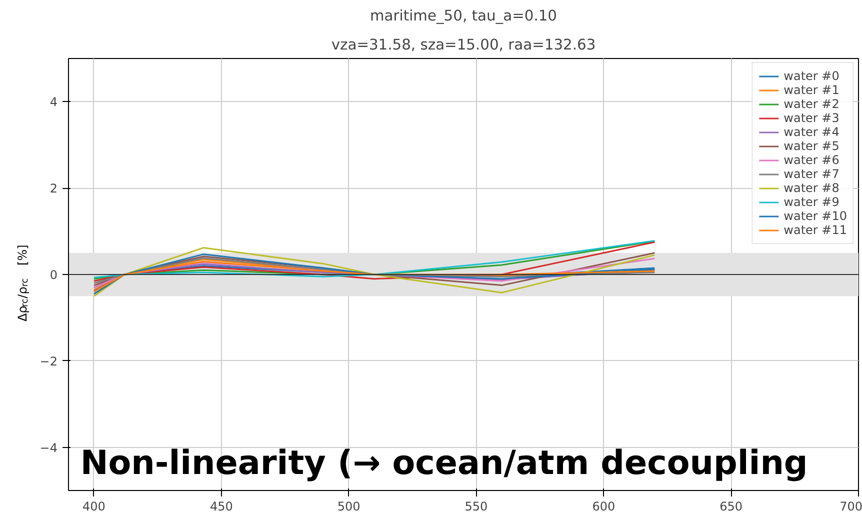  What do you see at coordinates (94, 506) in the screenshot?
I see `x-tick-label: 400` at bounding box center [94, 506].